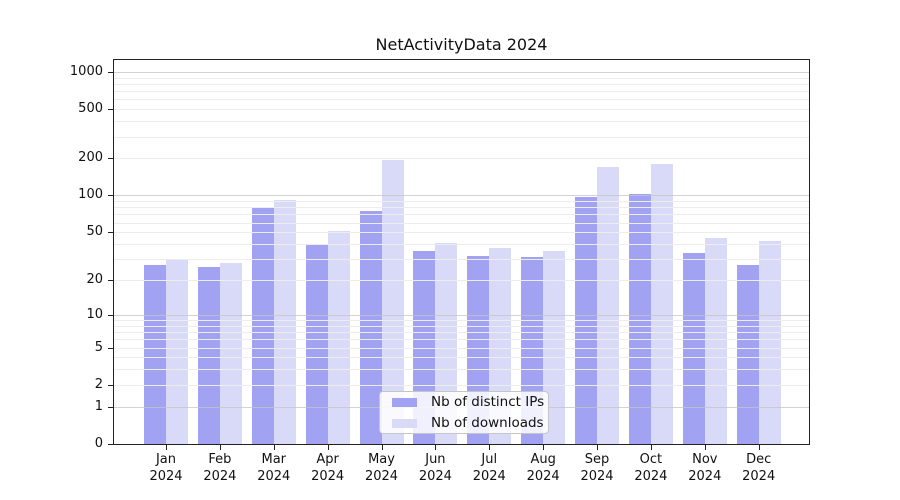  I want to click on y-axis-tick-label: 1, so click(98, 406).